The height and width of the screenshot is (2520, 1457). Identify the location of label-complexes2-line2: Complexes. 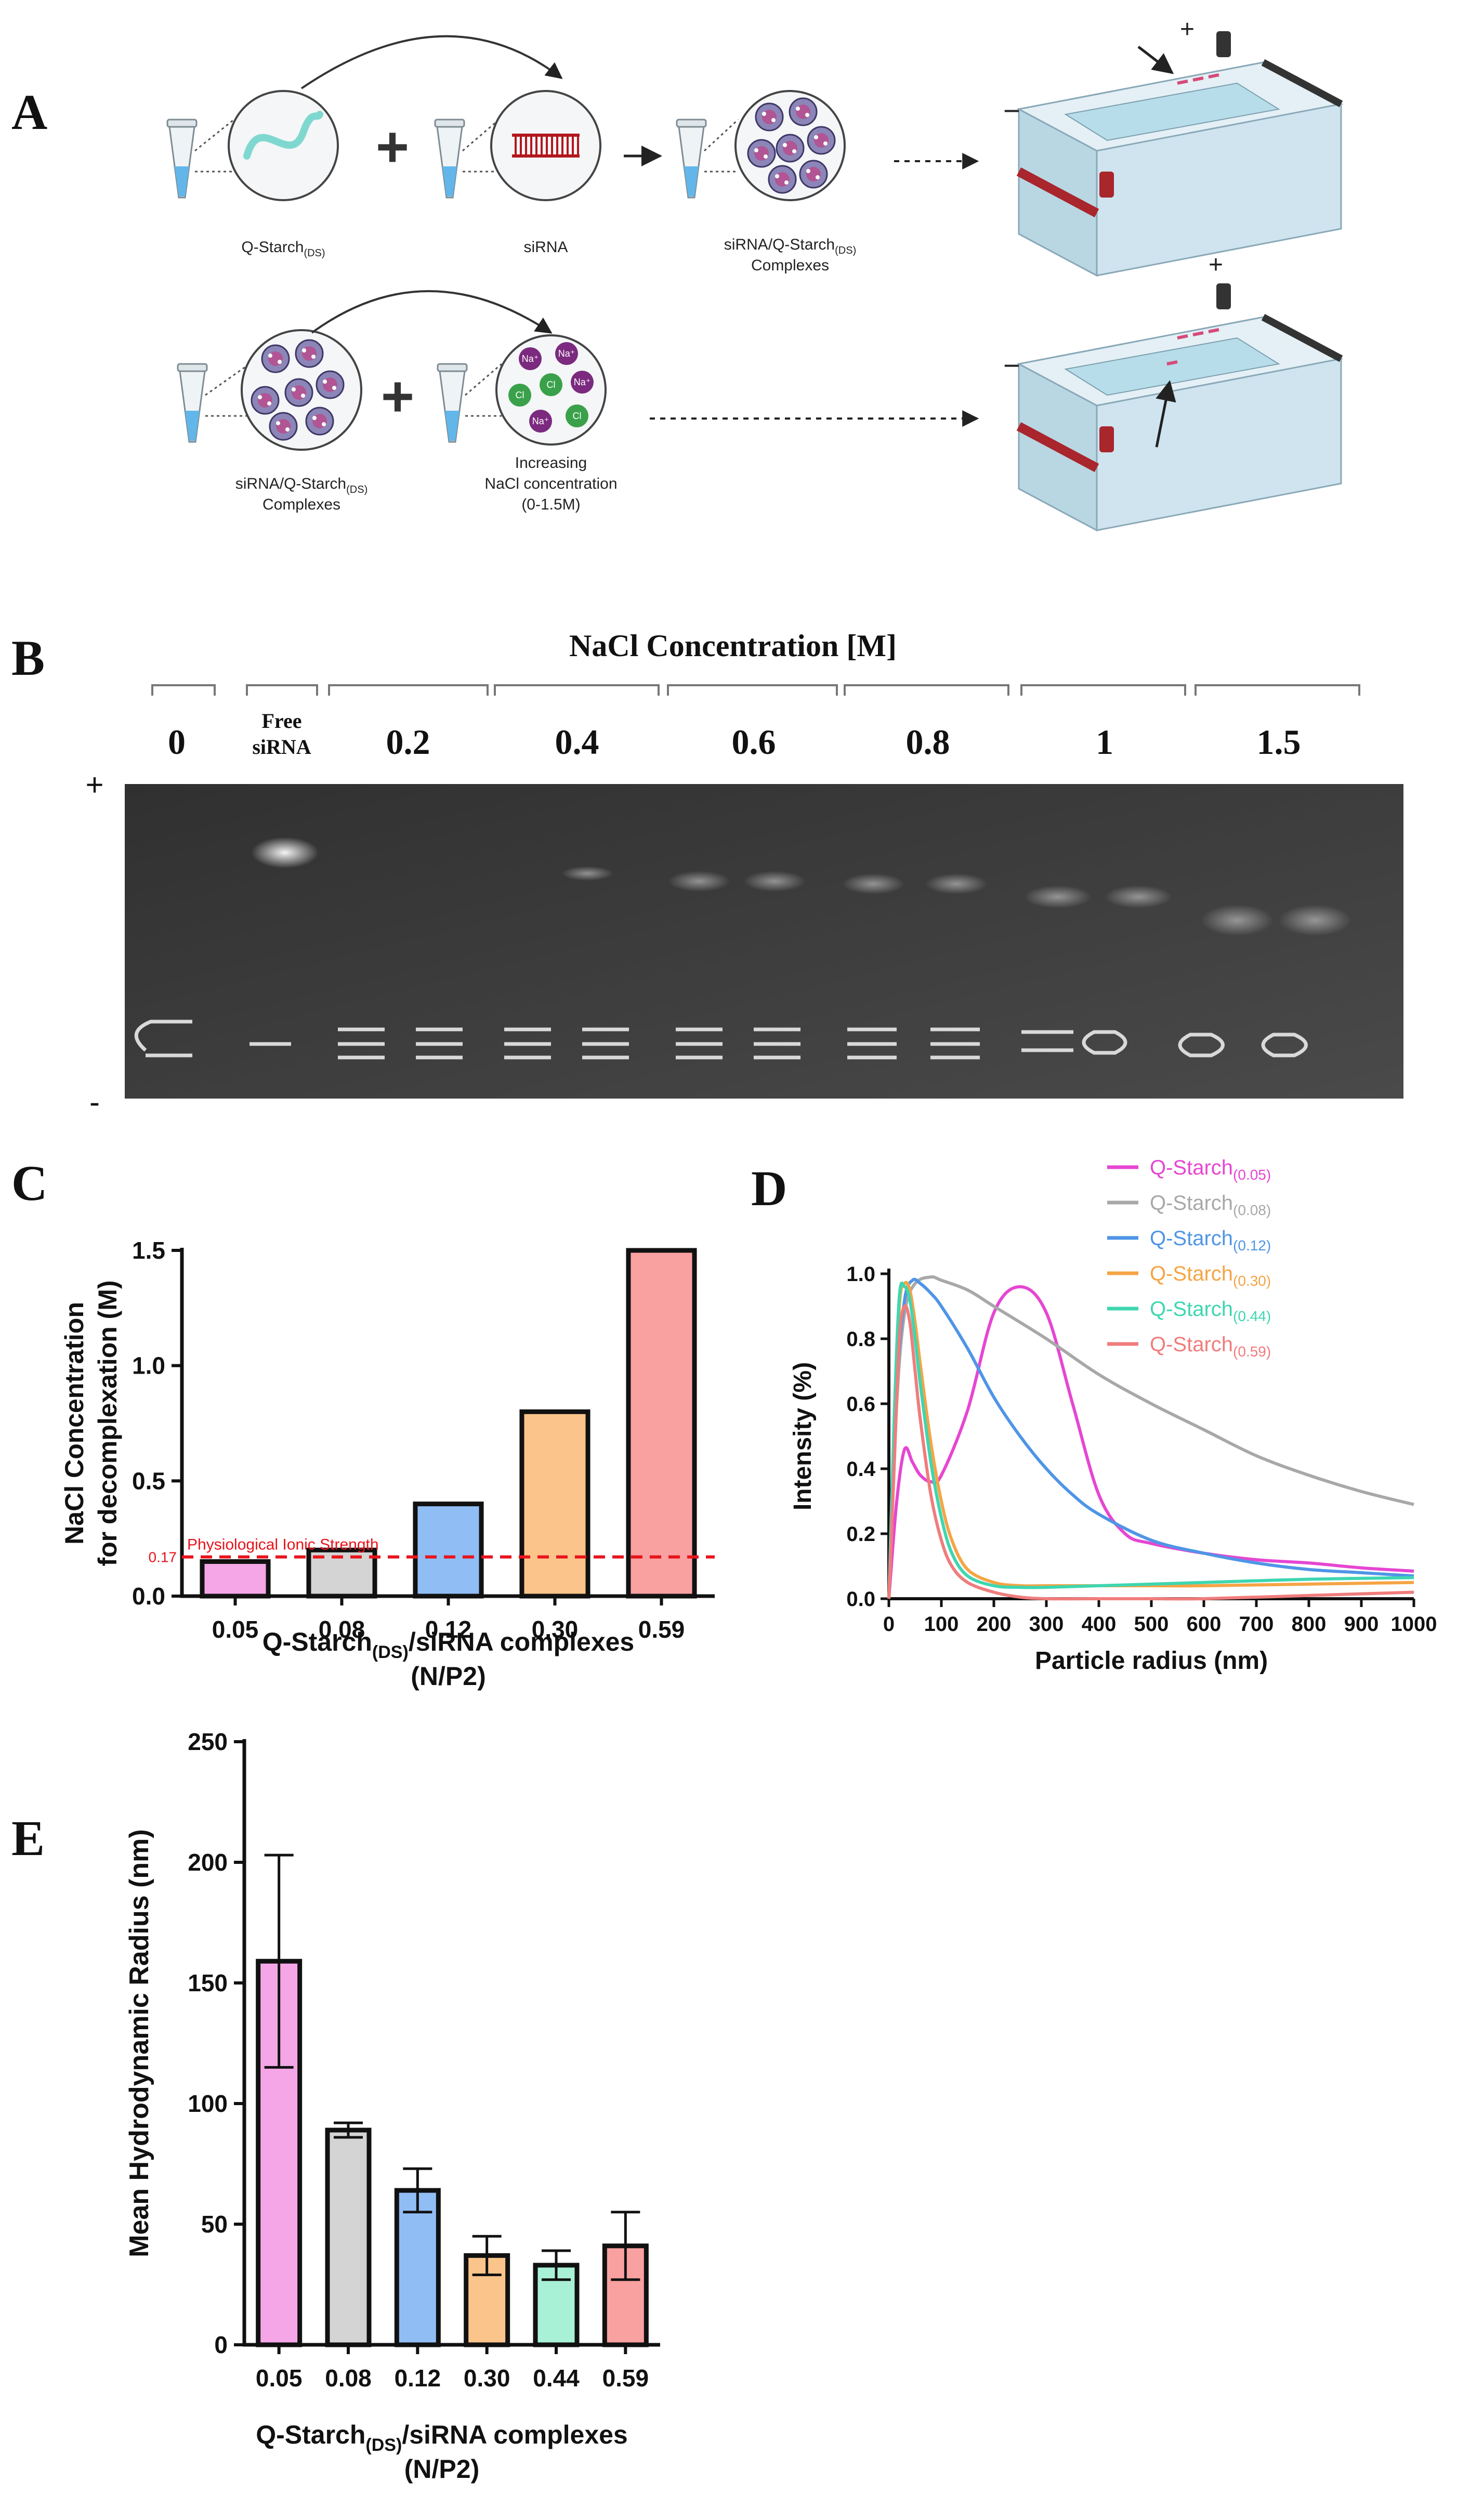
(301, 505).